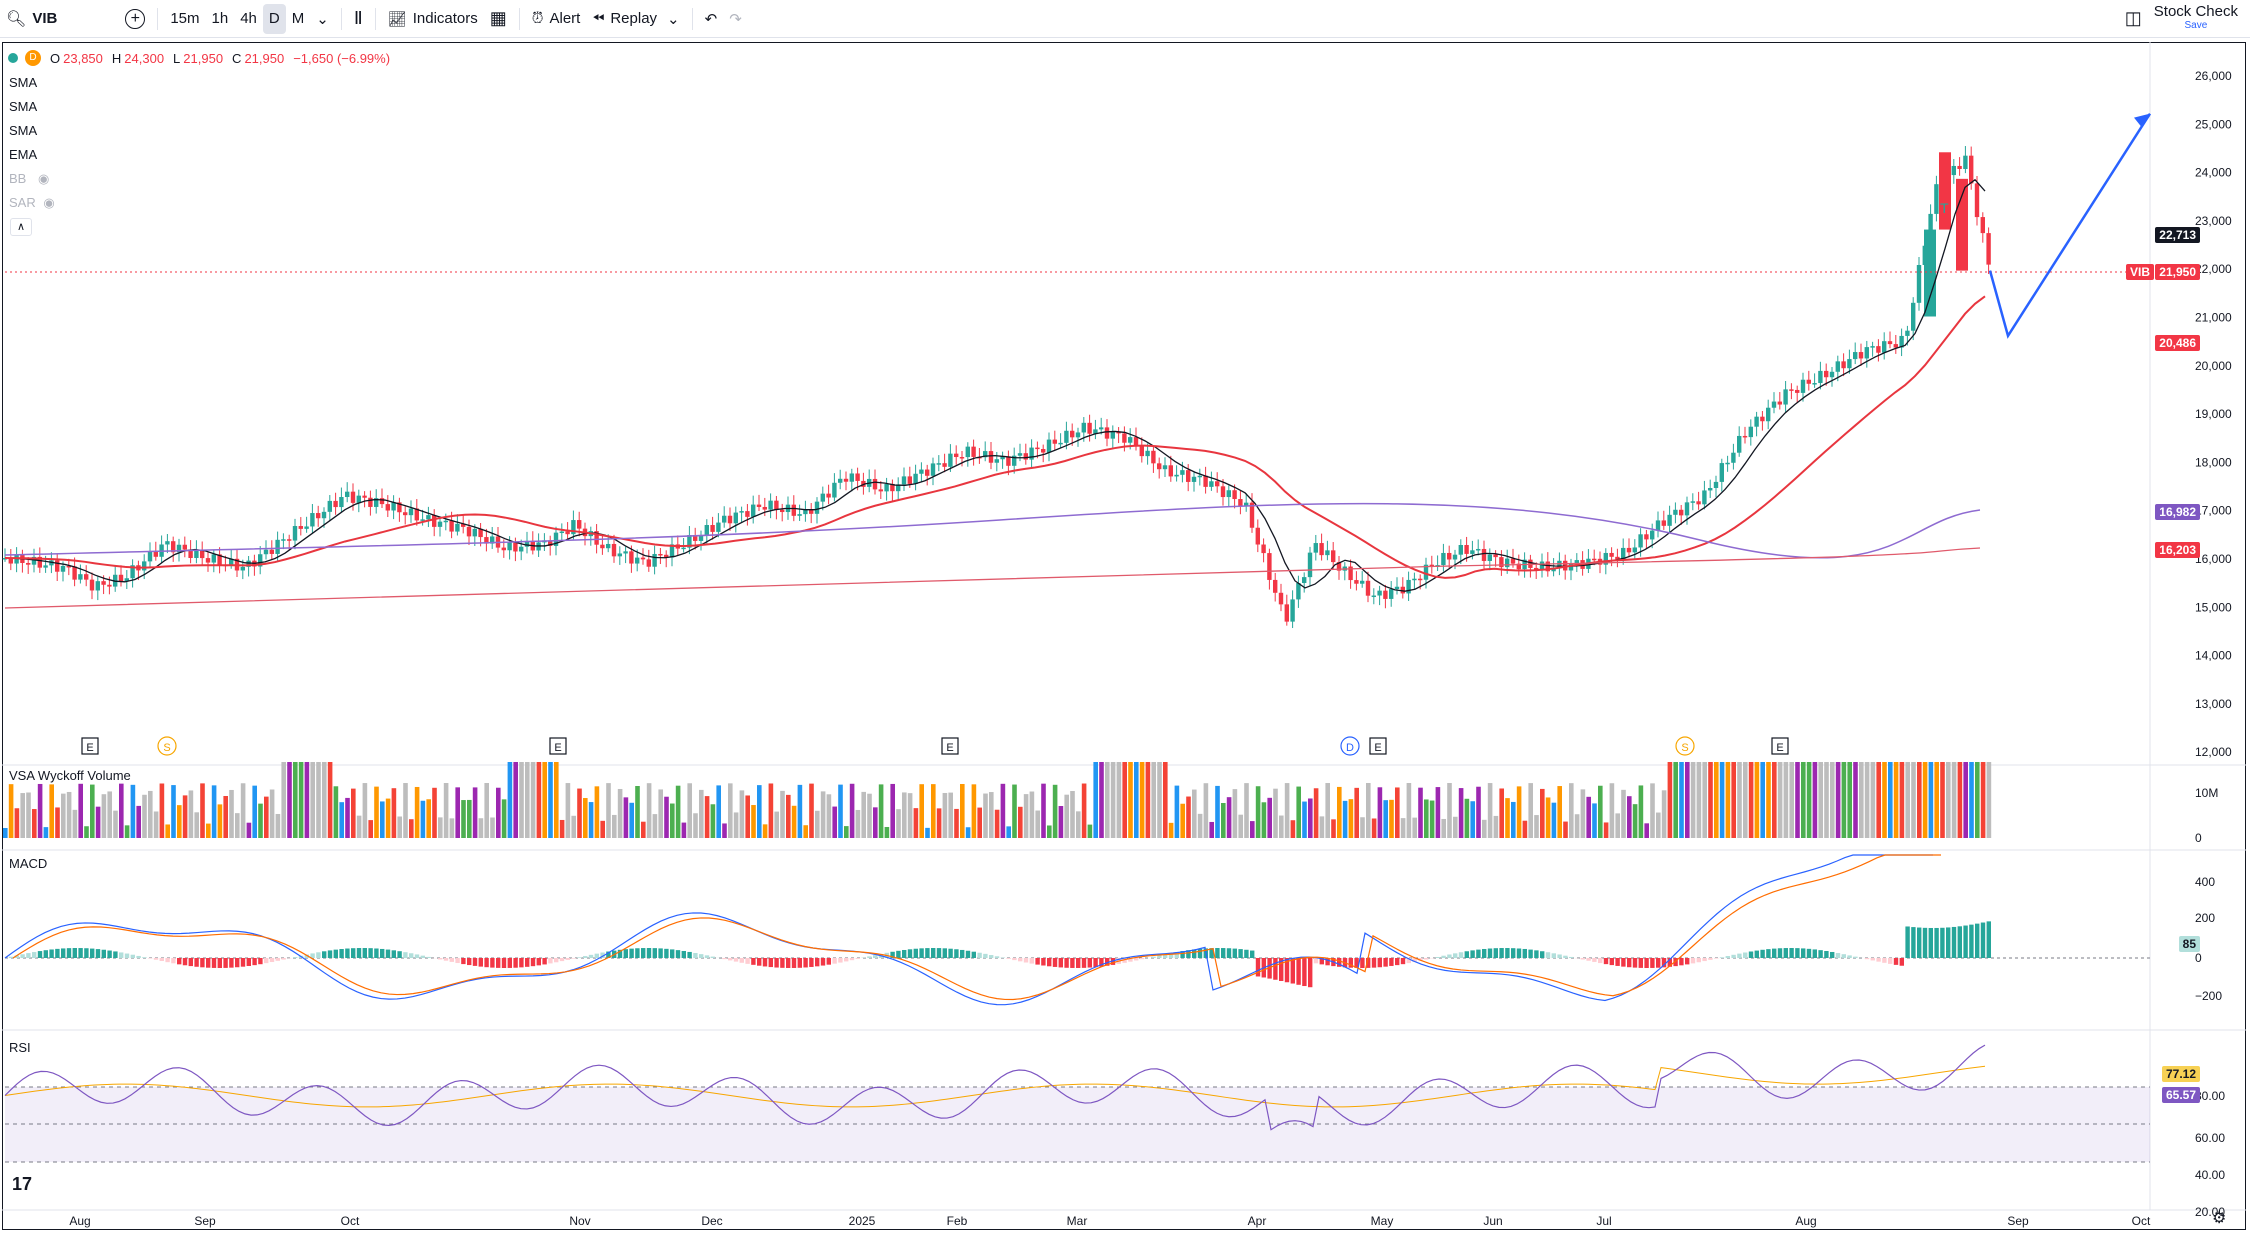  Describe the element at coordinates (2139, 272) in the screenshot. I see `symbol-price-tag: VIB` at that location.